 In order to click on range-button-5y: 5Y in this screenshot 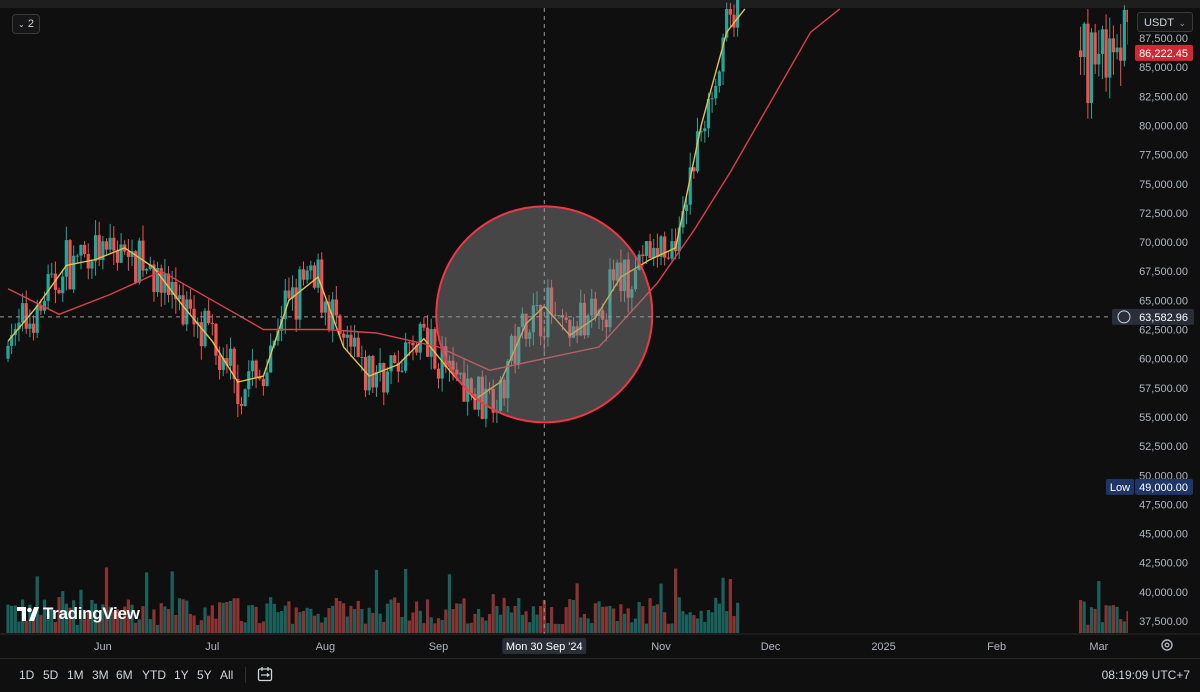, I will do `click(204, 675)`.